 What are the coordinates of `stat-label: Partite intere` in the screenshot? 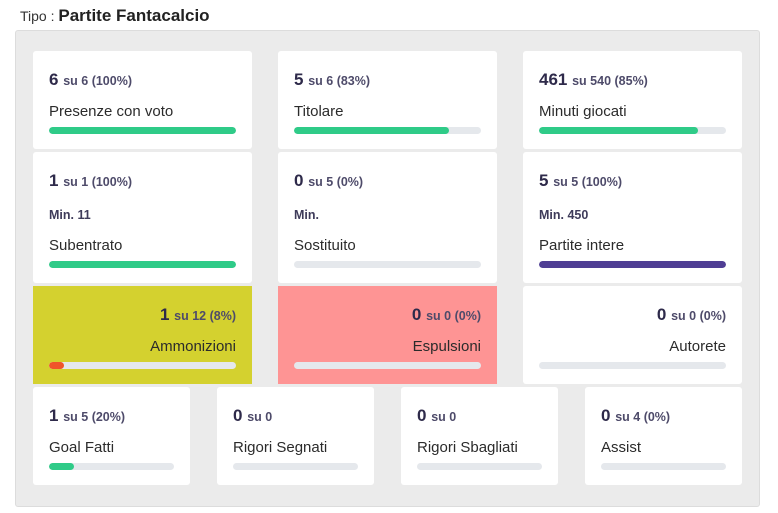 It's located at (582, 245).